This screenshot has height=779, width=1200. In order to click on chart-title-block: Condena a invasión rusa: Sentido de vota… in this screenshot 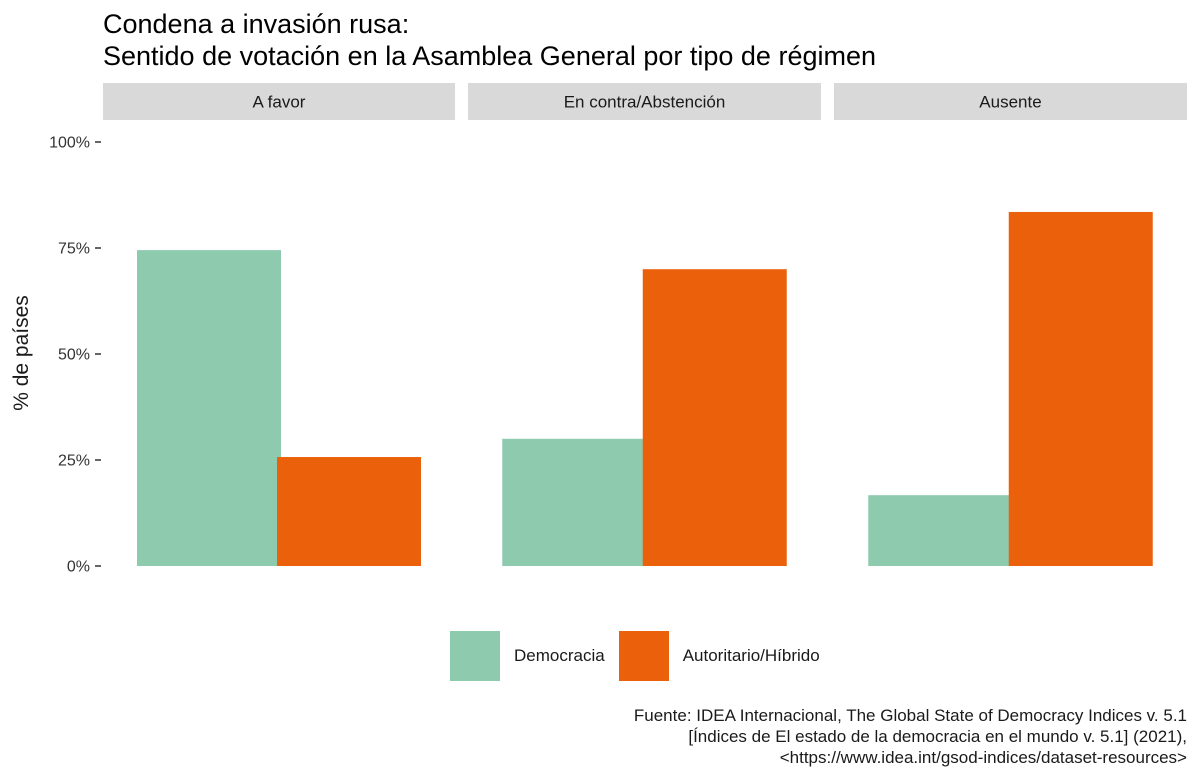, I will do `click(489, 40)`.